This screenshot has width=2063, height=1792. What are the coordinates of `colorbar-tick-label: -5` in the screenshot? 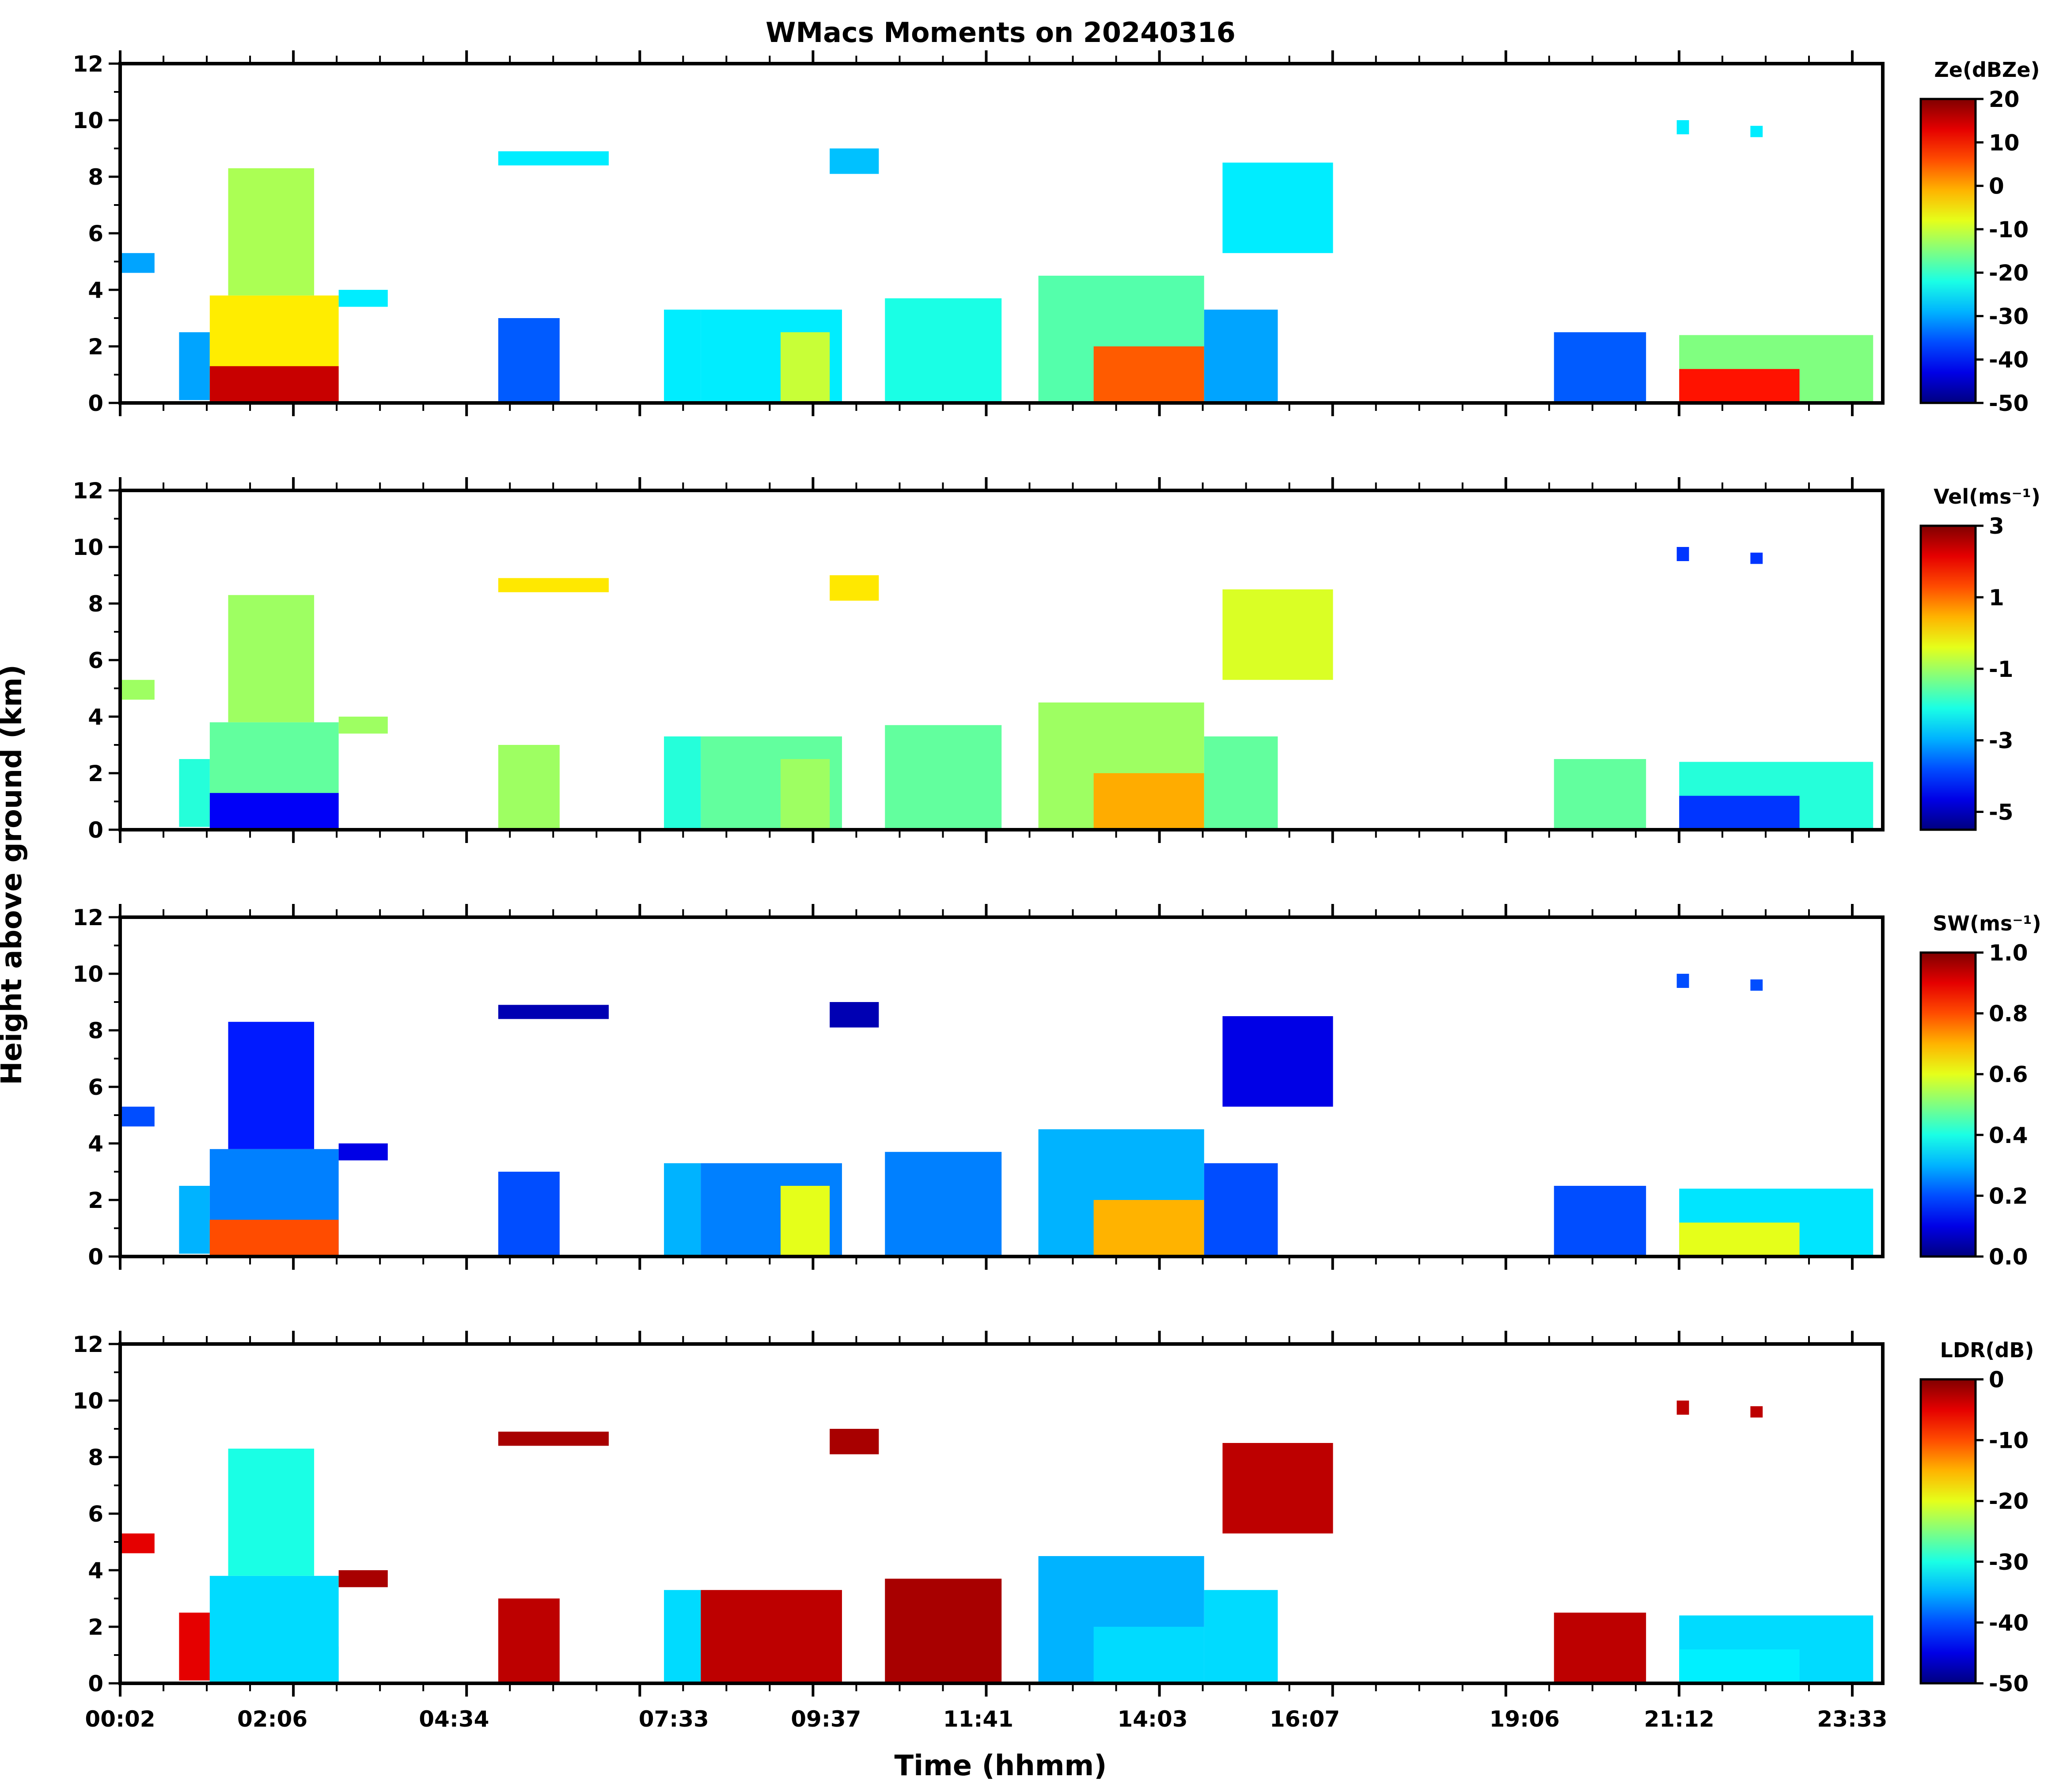 It's located at (2001, 812).